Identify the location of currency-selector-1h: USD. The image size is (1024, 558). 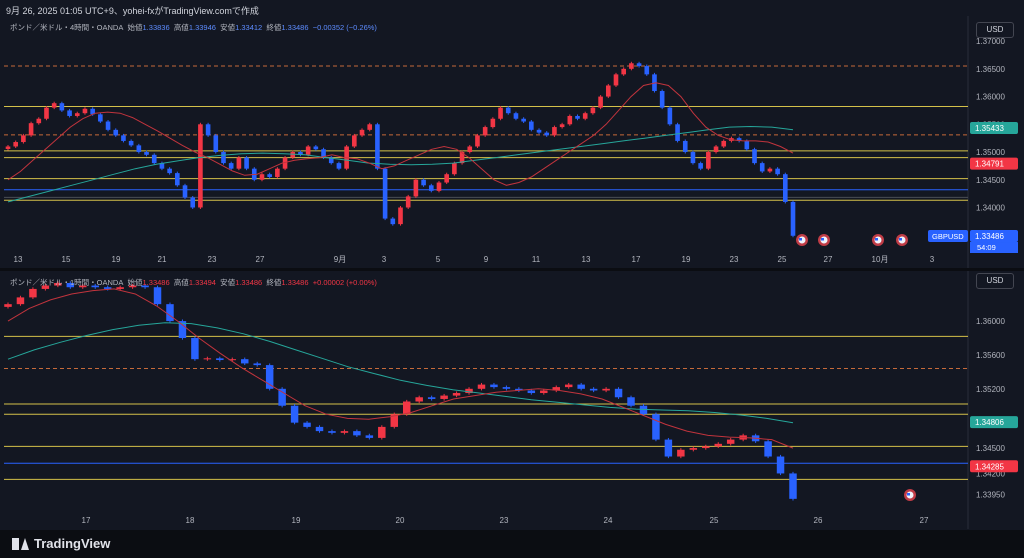
(995, 281).